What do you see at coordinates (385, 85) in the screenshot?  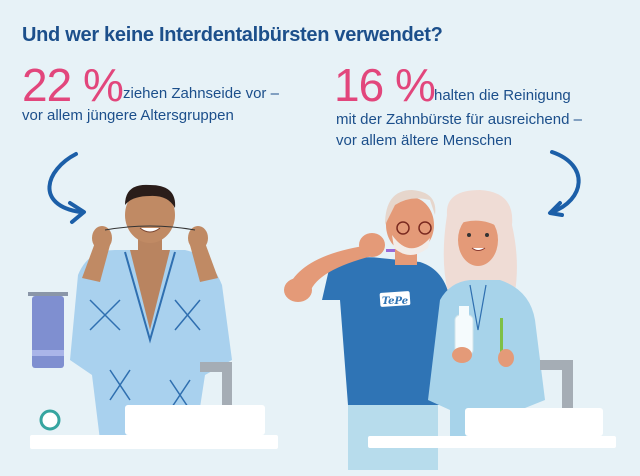 I see `right-percentage: 16 %` at bounding box center [385, 85].